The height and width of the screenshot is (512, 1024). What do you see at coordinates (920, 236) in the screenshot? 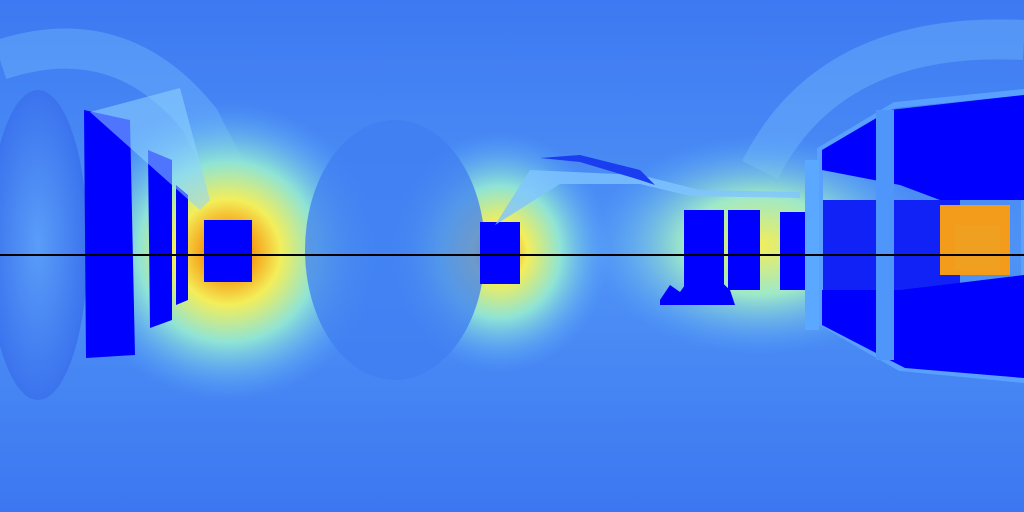
I see `right-room-frame` at bounding box center [920, 236].